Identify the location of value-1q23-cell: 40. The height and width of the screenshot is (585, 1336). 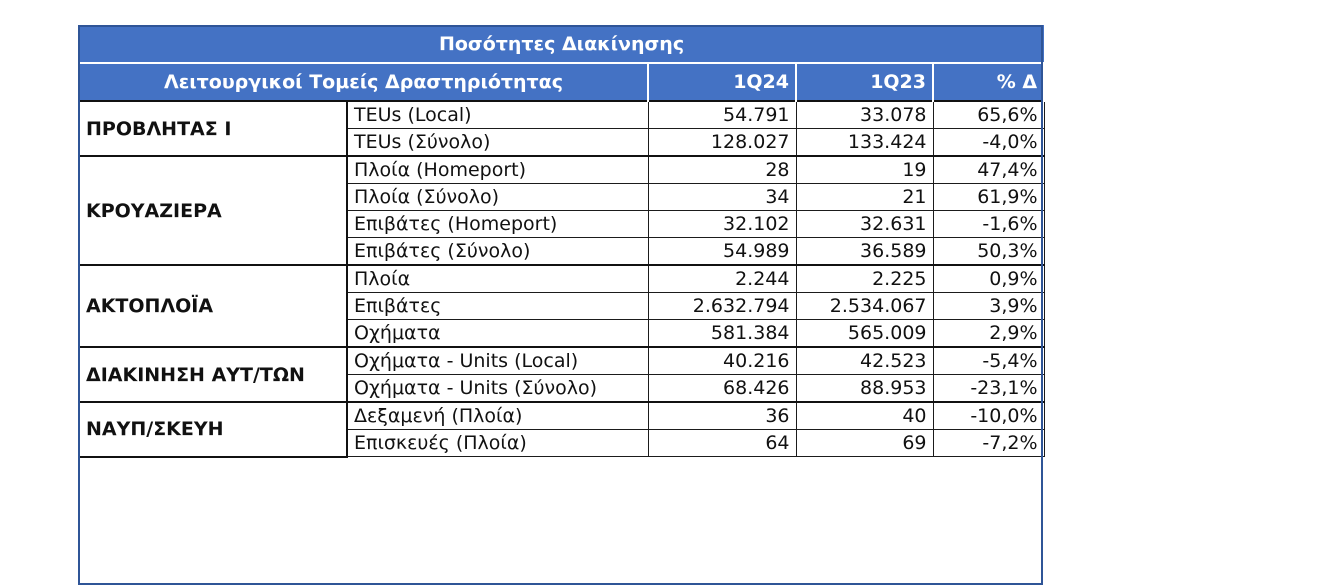
(864, 415).